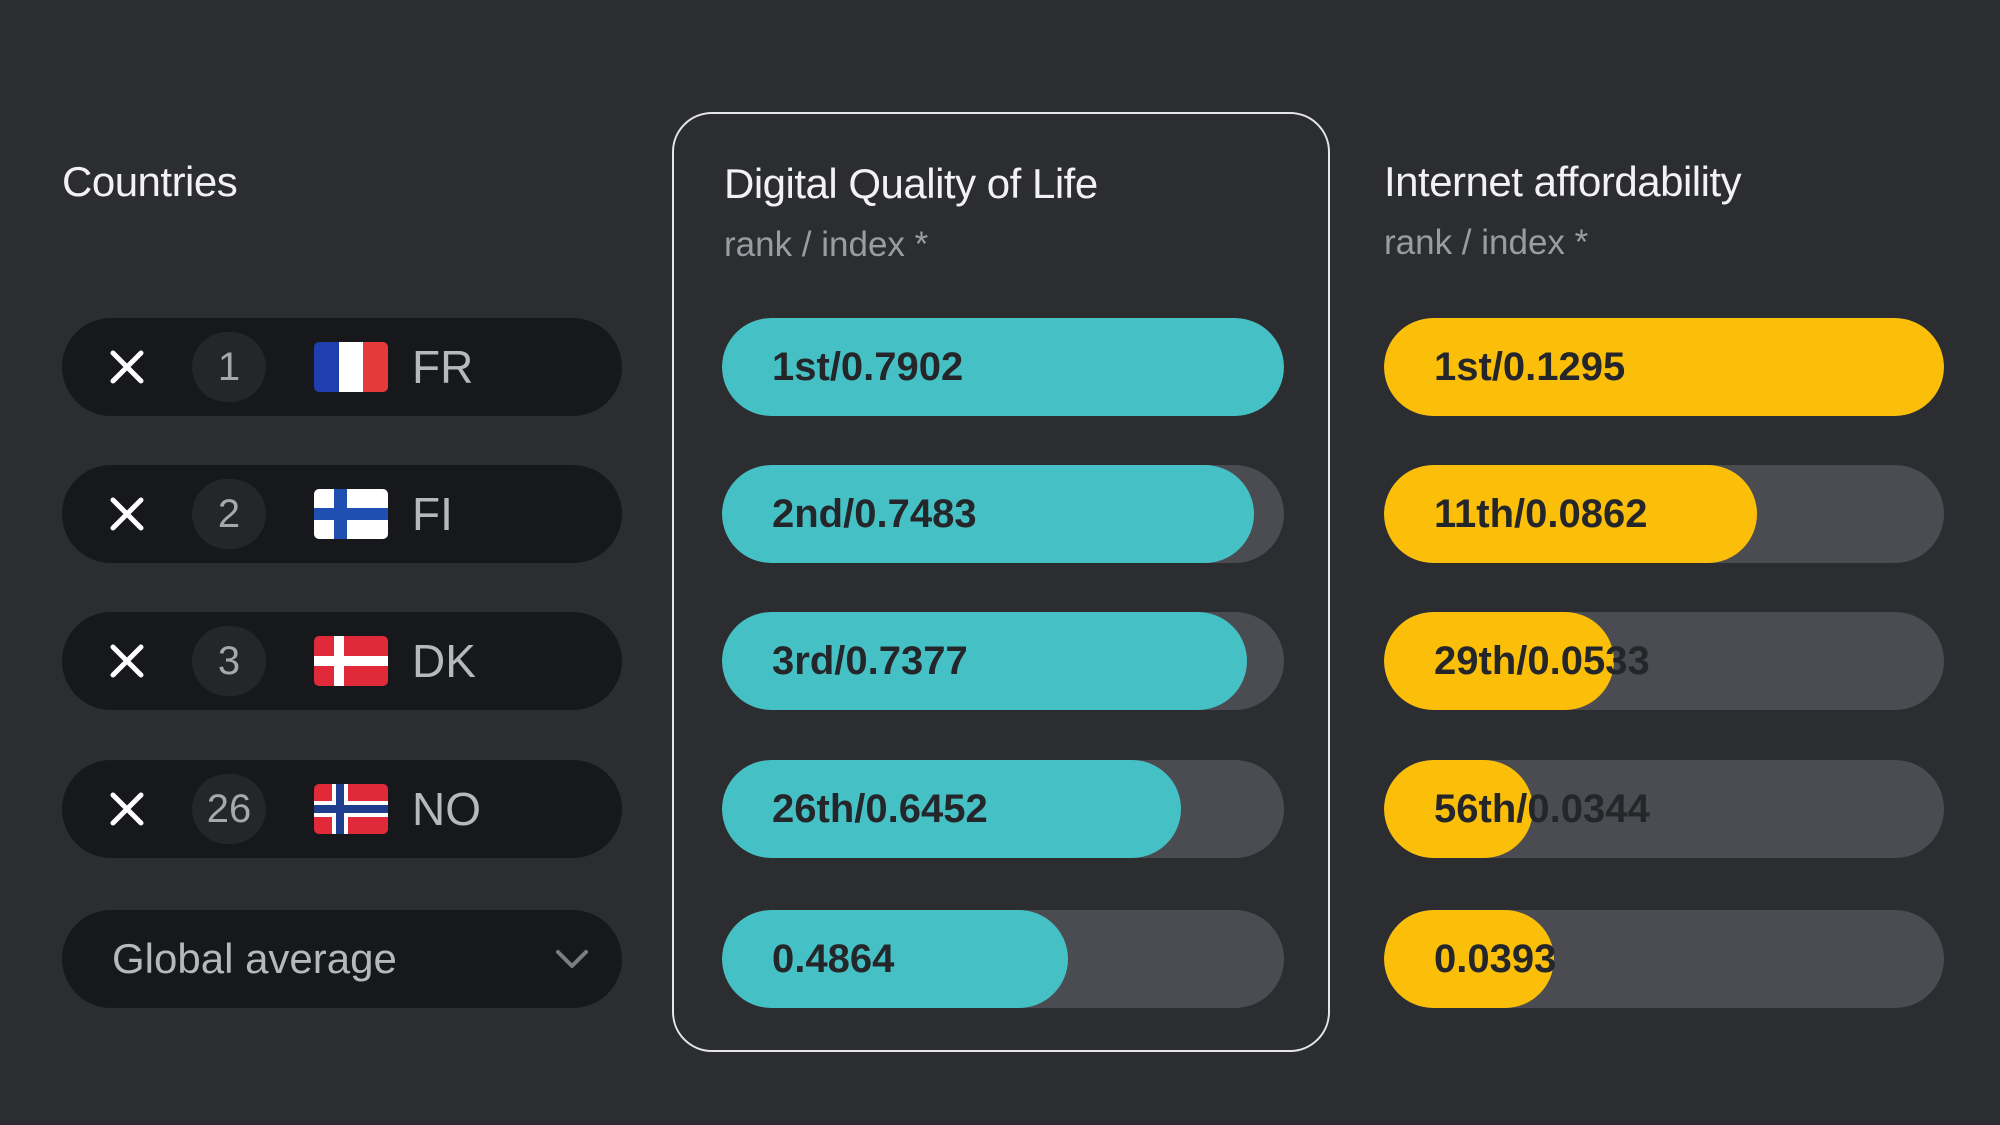 The height and width of the screenshot is (1125, 2000). Describe the element at coordinates (150, 181) in the screenshot. I see `countries-column-title: Countries` at that location.